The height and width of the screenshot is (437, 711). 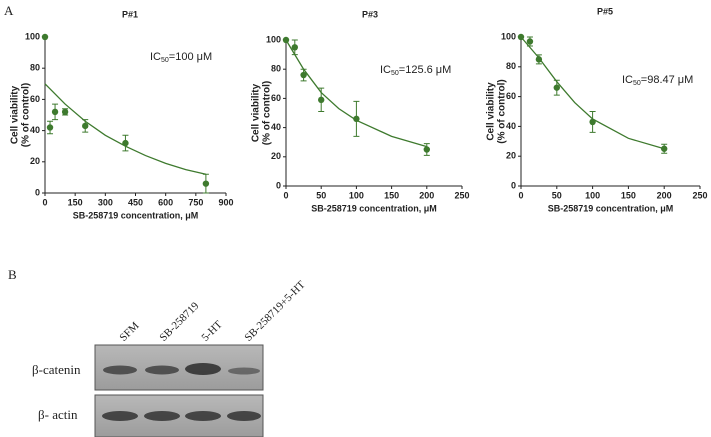 I want to click on annotation: IC50=98.47 μM, so click(x=657, y=80).